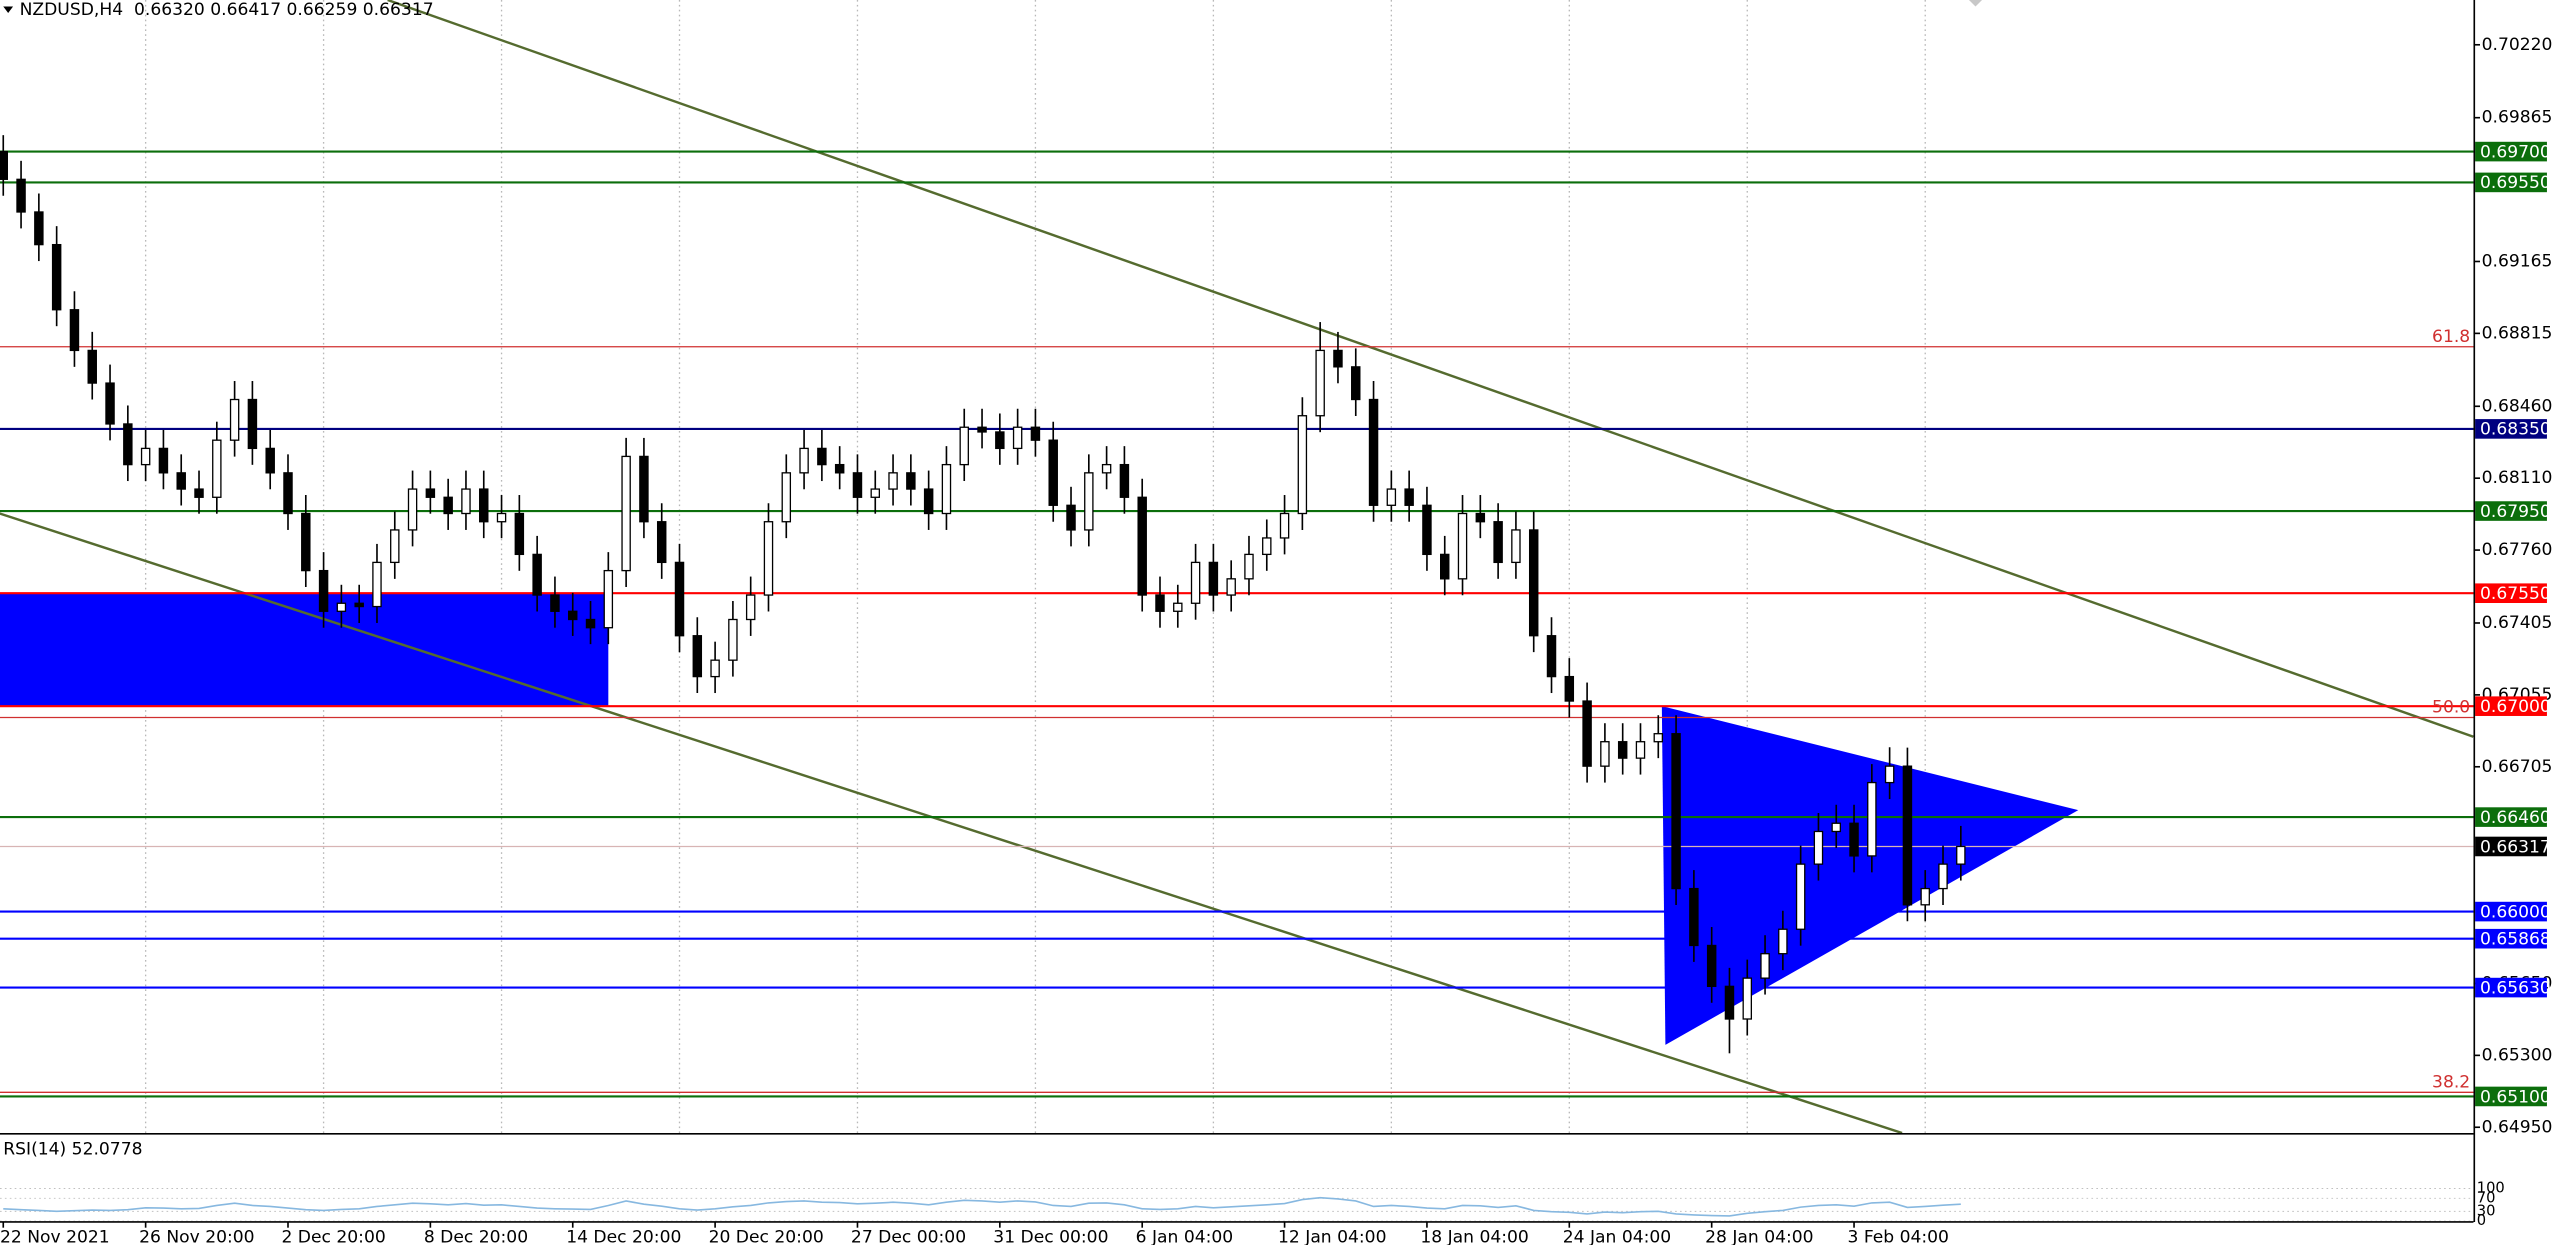  I want to click on x-tick-label: 27 Dec 00:00, so click(908, 1236).